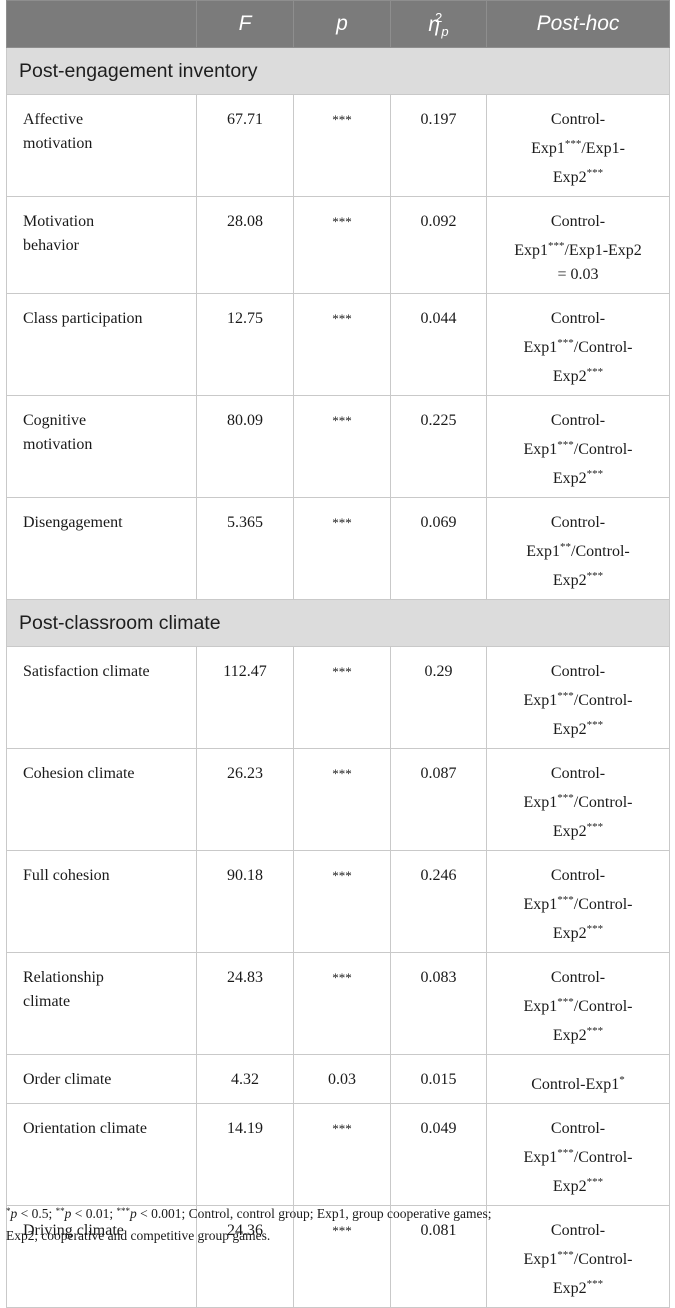 The height and width of the screenshot is (1308, 675). Describe the element at coordinates (245, 548) in the screenshot. I see `f-value: 5.365` at that location.